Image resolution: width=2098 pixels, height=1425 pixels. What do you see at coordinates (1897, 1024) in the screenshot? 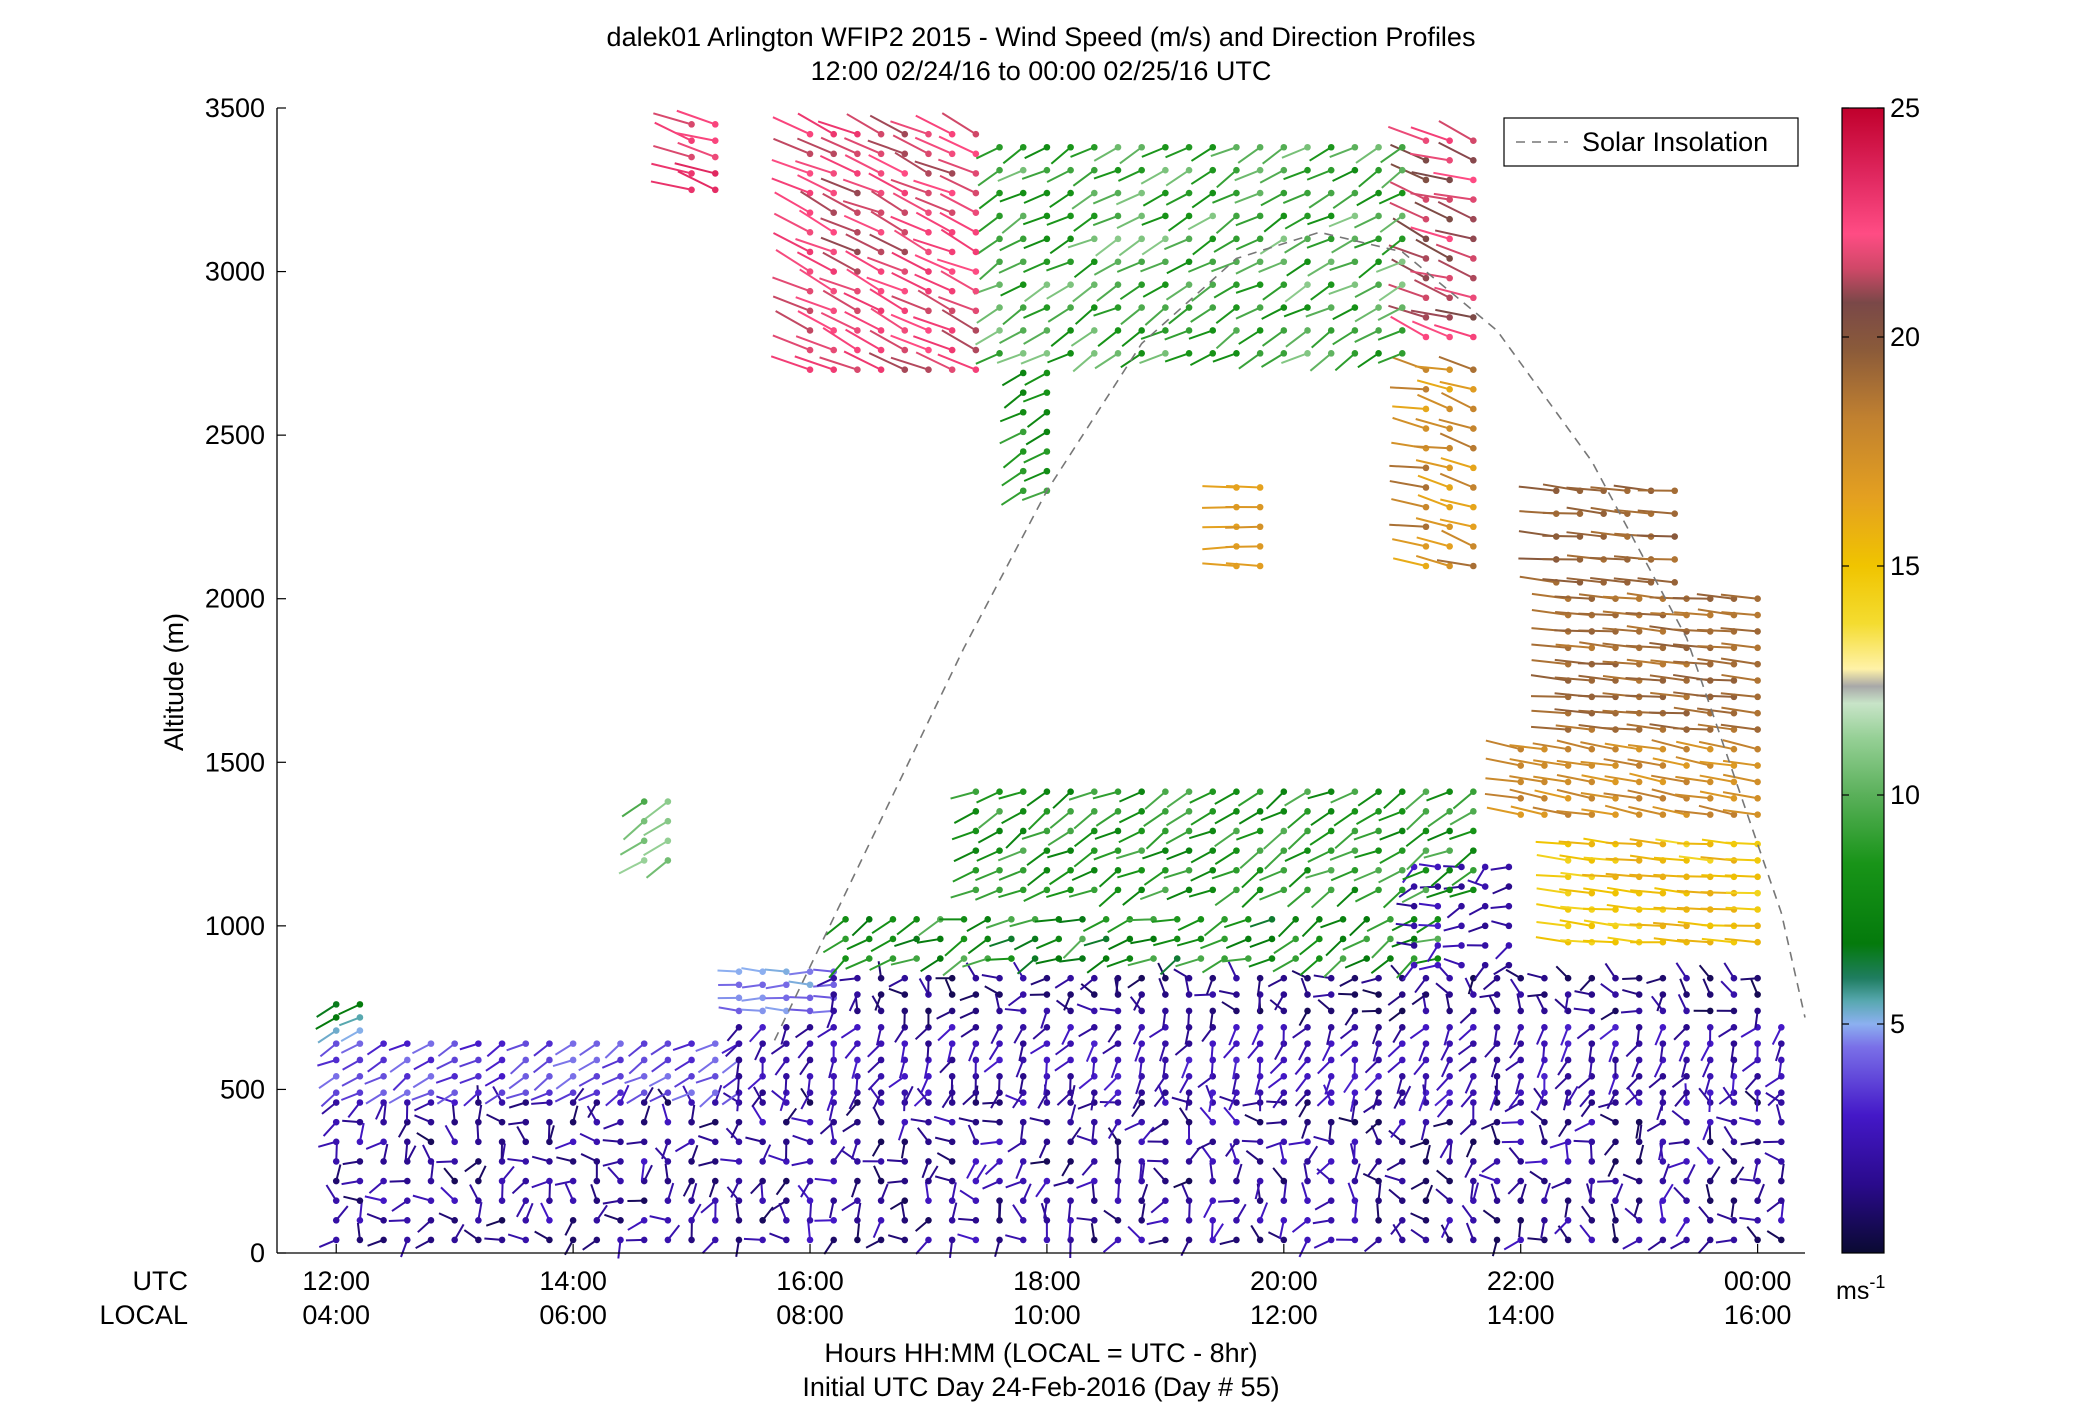
I see `colorbar-tick-label: 5` at bounding box center [1897, 1024].